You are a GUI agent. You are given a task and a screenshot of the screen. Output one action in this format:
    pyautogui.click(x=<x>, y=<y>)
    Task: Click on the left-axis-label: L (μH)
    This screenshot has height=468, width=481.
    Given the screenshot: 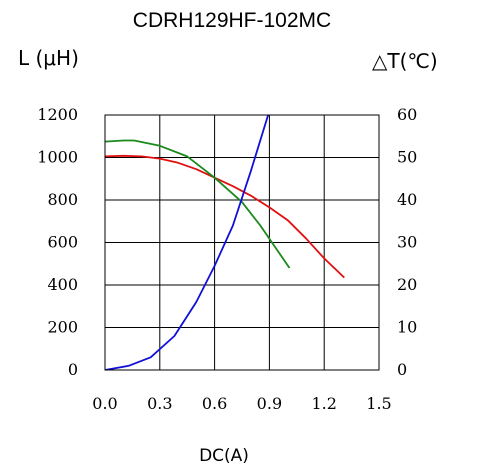 What is the action you would take?
    pyautogui.click(x=48, y=58)
    